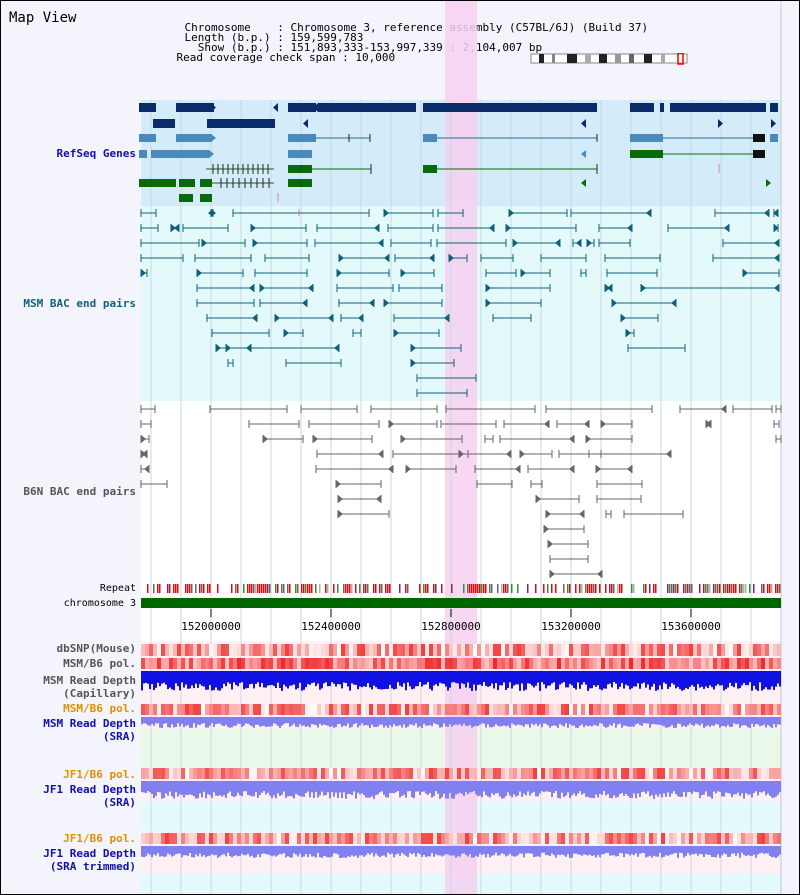 The image size is (800, 895). What do you see at coordinates (147, 107) in the screenshot?
I see `refseq-exon` at bounding box center [147, 107].